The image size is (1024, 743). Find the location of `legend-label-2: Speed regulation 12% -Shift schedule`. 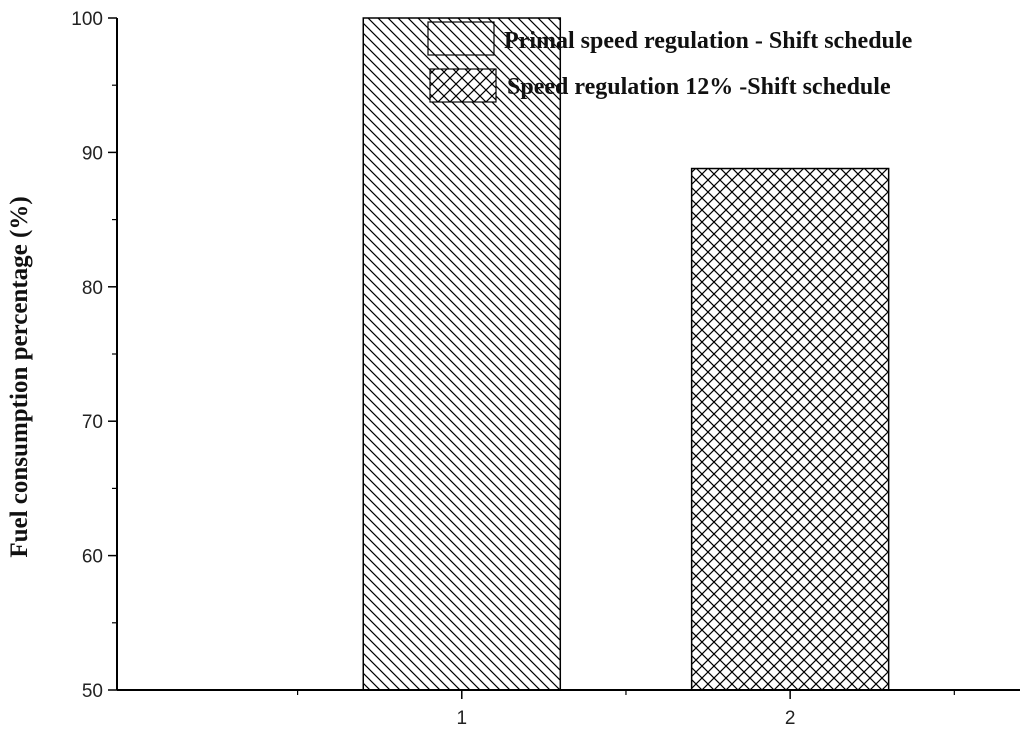

legend-label-2: Speed regulation 12% -Shift schedule is located at coordinates (699, 87).